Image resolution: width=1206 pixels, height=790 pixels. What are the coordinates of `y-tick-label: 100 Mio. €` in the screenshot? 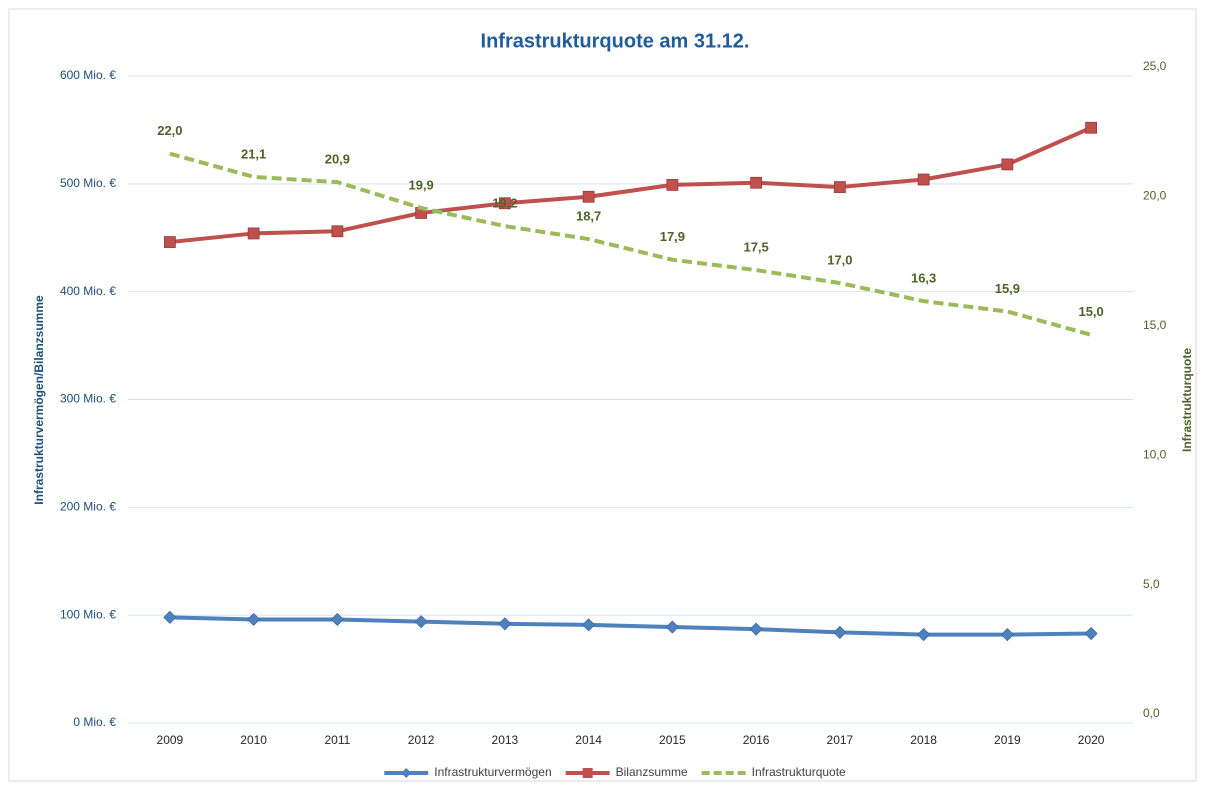 It's located at (88, 614).